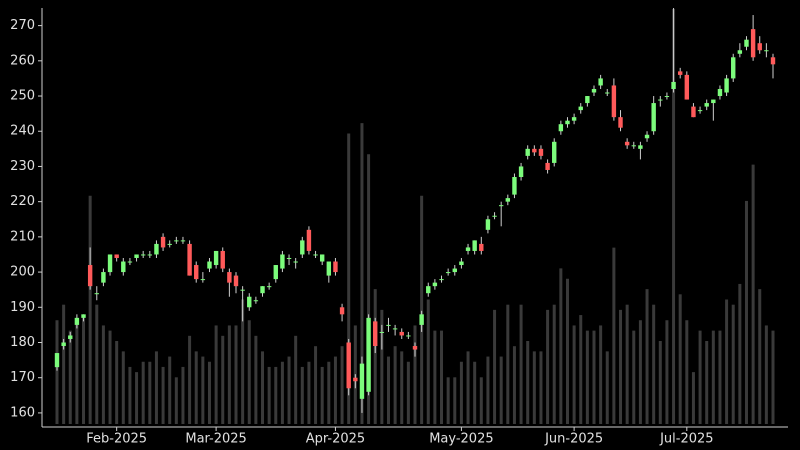 This screenshot has width=800, height=450. What do you see at coordinates (22, 60) in the screenshot?
I see `y-tick-label: 260` at bounding box center [22, 60].